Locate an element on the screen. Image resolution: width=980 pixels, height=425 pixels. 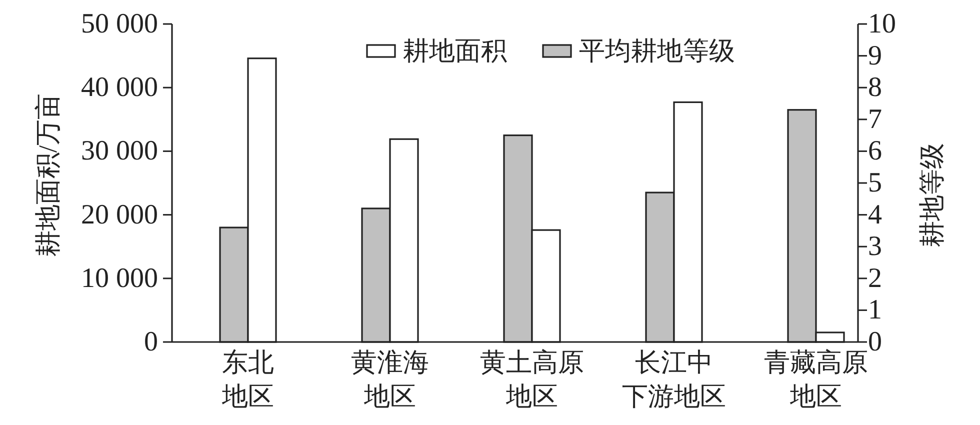
y2-tick-label: 4 is located at coordinates (875, 214).